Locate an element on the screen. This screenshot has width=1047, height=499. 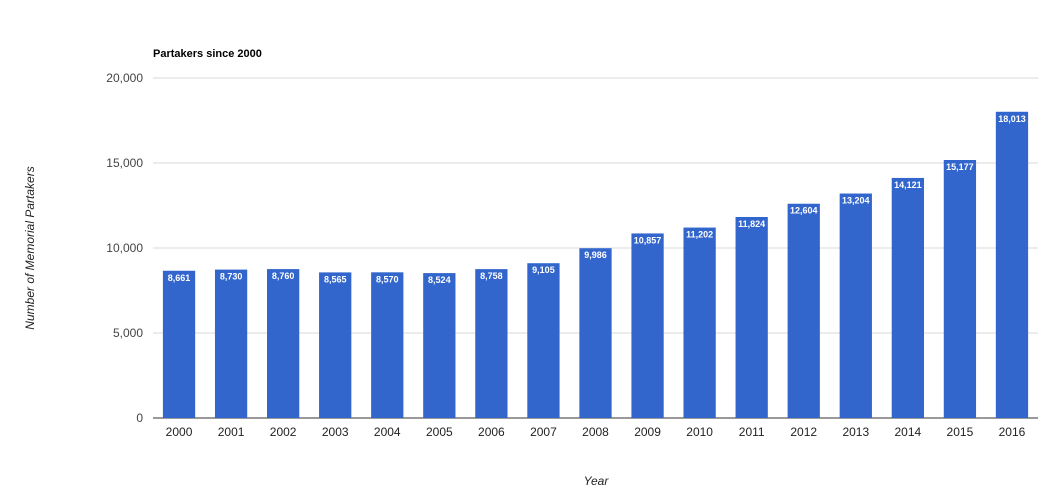
bar-value-label: 11,824 is located at coordinates (751, 224).